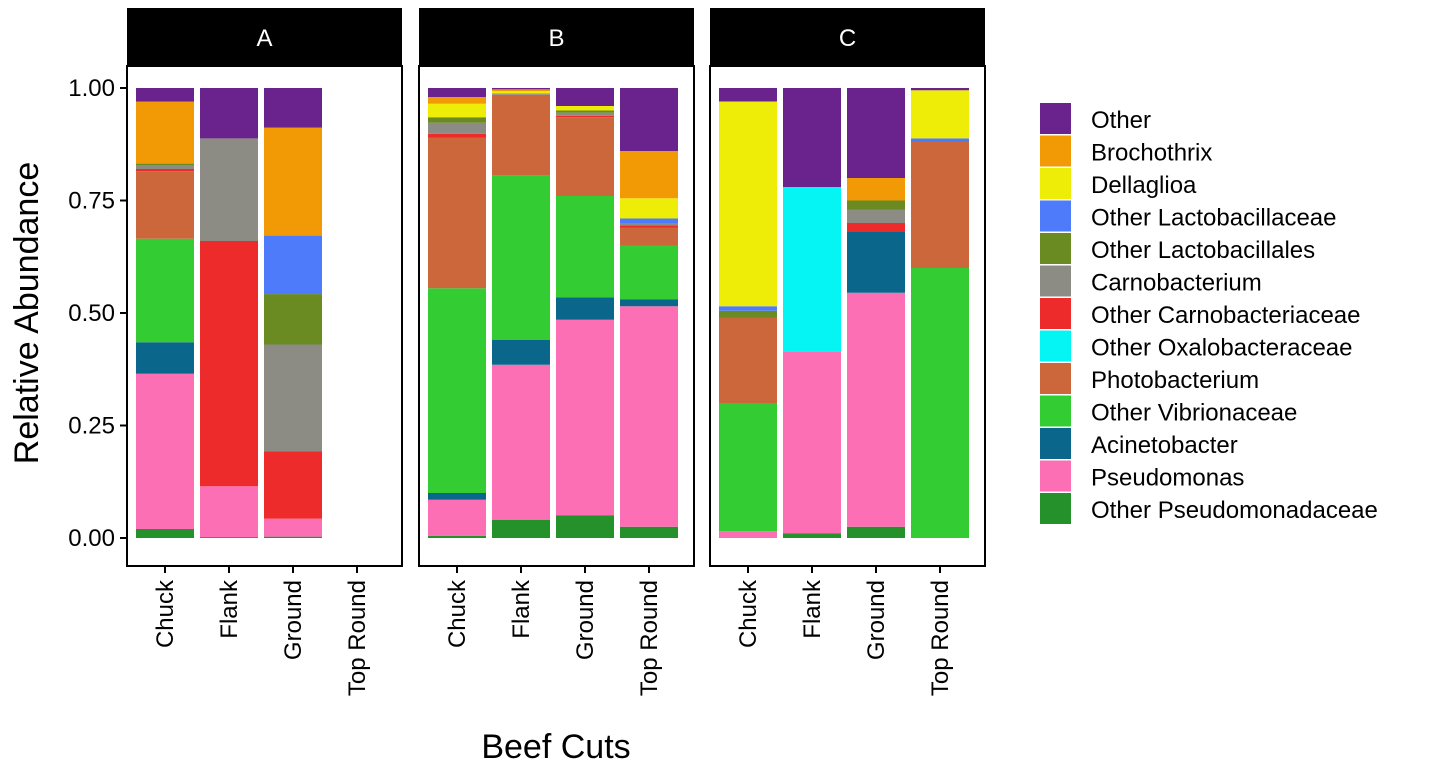  Describe the element at coordinates (847, 38) in the screenshot. I see `panel-strip-label: C` at that location.